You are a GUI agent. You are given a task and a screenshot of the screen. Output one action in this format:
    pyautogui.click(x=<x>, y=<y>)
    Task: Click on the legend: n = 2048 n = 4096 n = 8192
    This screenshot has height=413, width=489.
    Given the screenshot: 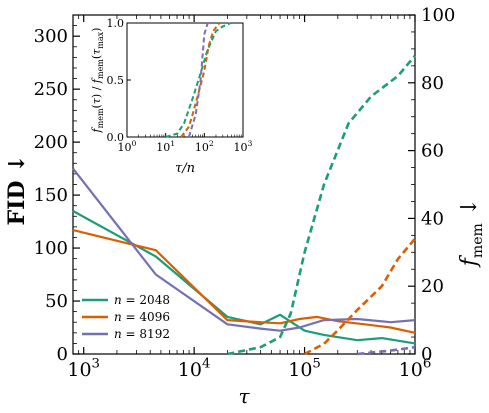 What is the action you would take?
    pyautogui.click(x=126, y=317)
    